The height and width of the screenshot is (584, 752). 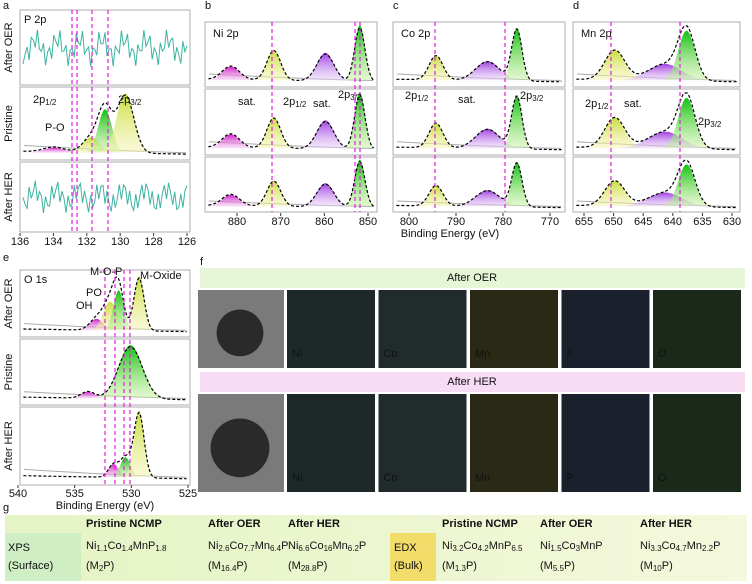 What do you see at coordinates (187, 242) in the screenshot?
I see `x-tick-label: 126` at bounding box center [187, 242].